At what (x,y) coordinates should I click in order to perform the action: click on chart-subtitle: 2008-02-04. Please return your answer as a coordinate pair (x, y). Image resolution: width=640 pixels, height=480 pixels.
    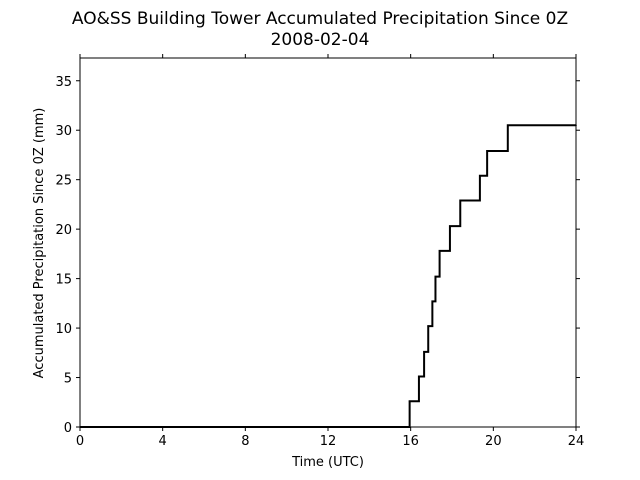
    Looking at the image, I should click on (320, 40).